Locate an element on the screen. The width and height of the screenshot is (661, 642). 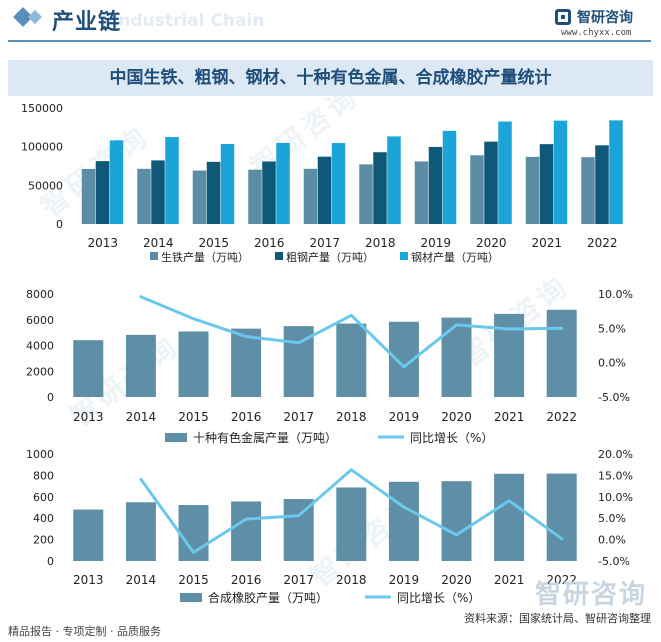
brand-mark-icon is located at coordinates (563, 17).